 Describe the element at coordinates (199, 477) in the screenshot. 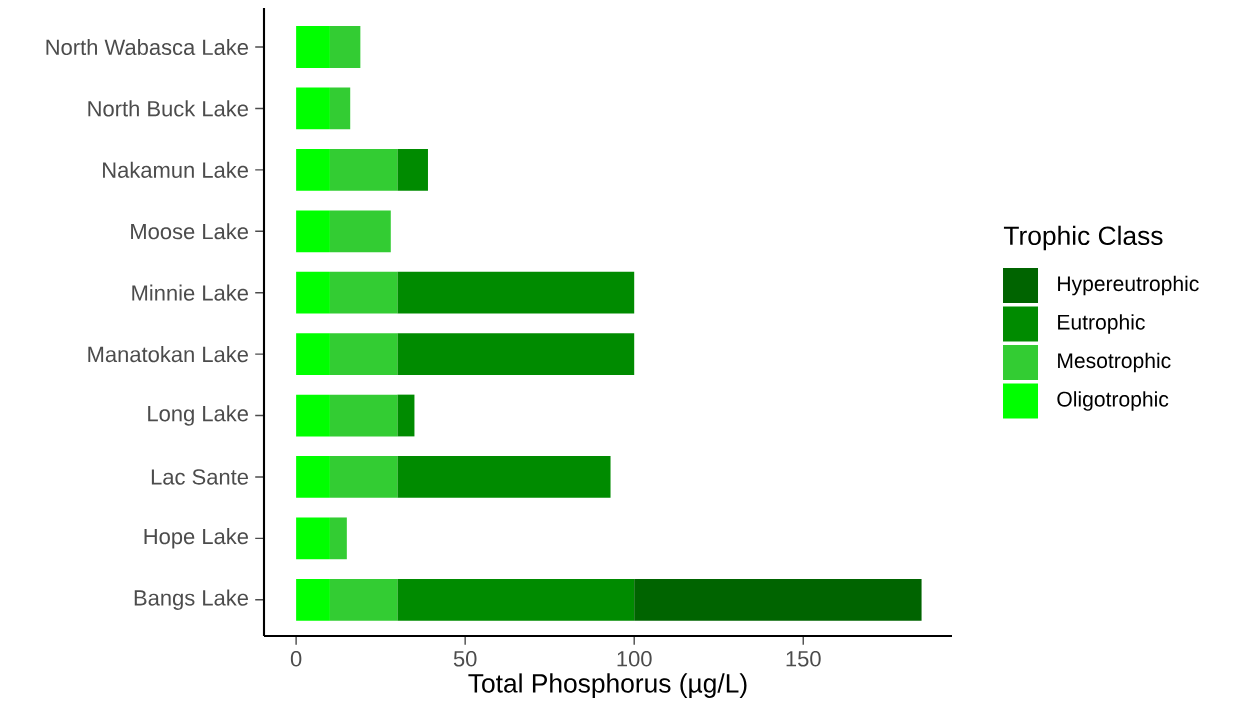

I see `y-tick-label: Lac Sante` at that location.